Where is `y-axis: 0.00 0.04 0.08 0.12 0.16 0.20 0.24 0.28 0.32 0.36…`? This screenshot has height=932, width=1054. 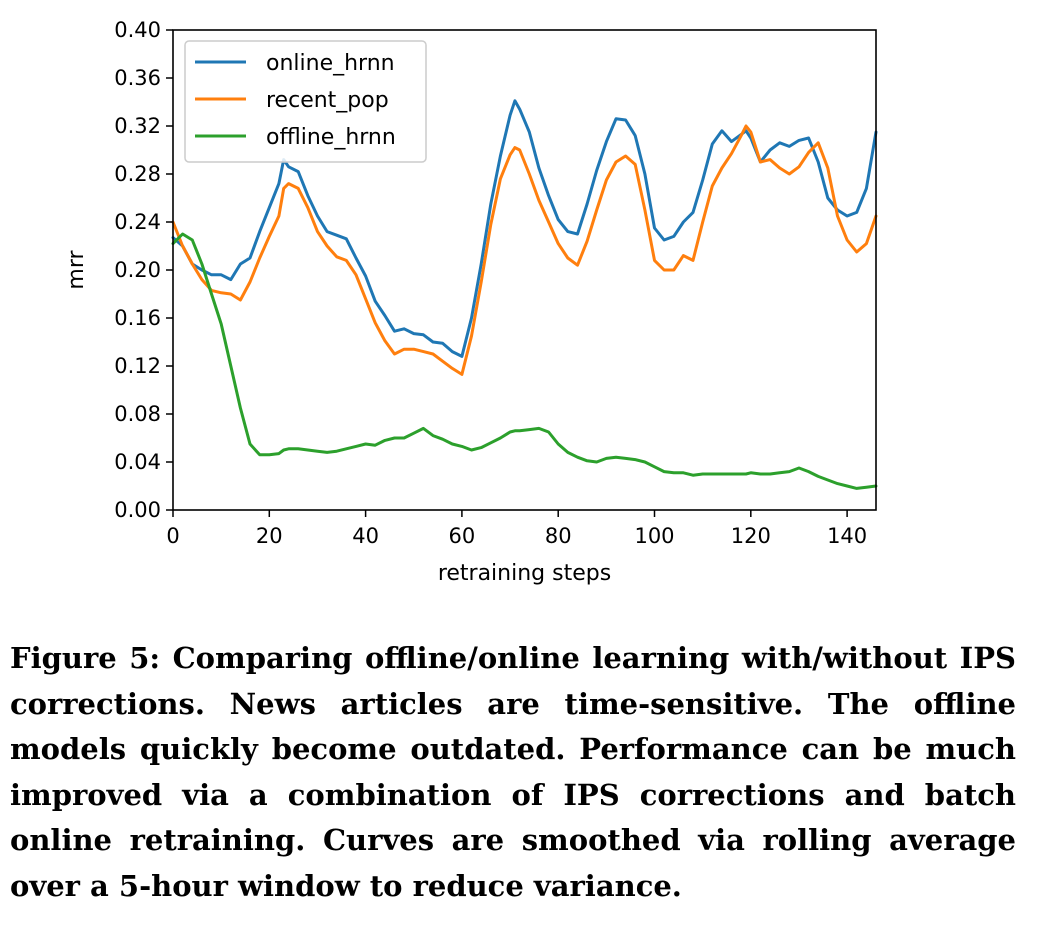
y-axis: 0.00 0.04 0.08 0.12 0.16 0.20 0.24 0.28 0.32 0.36… is located at coordinates (143, 270).